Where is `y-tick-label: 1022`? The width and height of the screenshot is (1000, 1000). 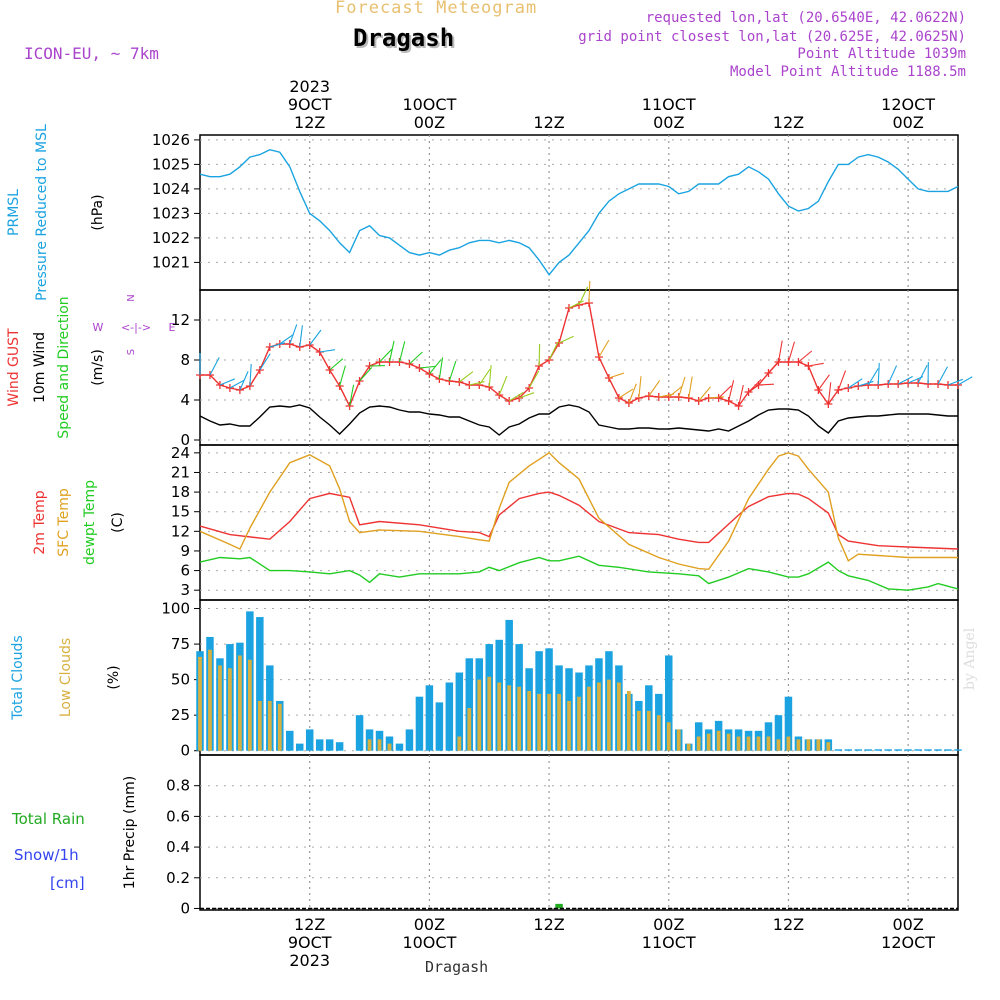 y-tick-label: 1022 is located at coordinates (171, 238).